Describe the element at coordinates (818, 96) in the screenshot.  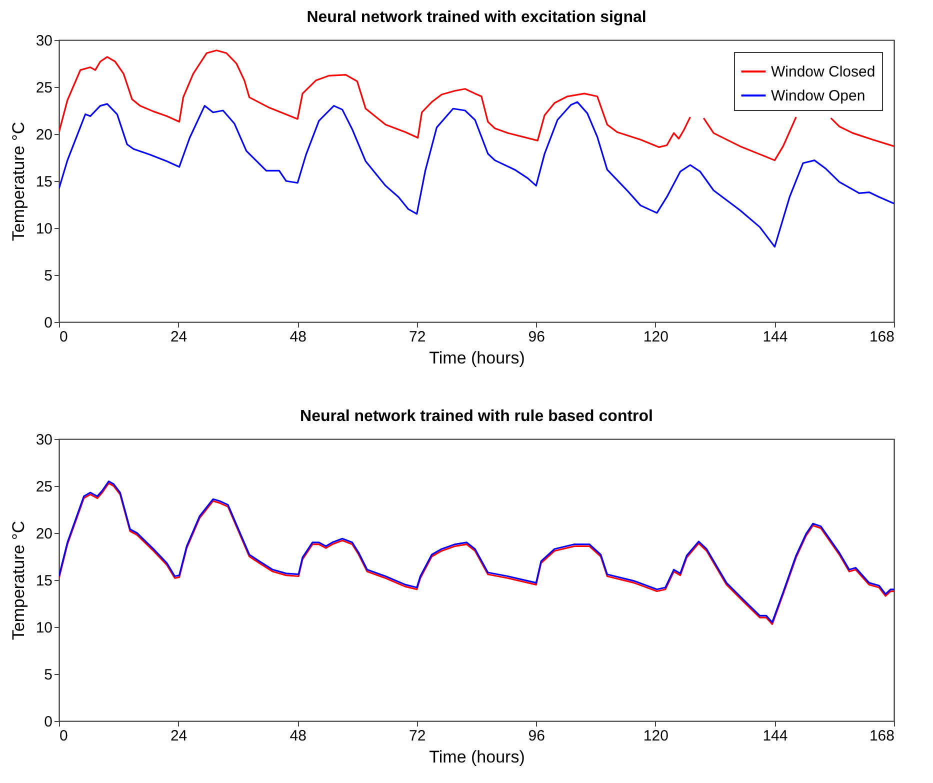
I see `legend-label: Window Open` at that location.